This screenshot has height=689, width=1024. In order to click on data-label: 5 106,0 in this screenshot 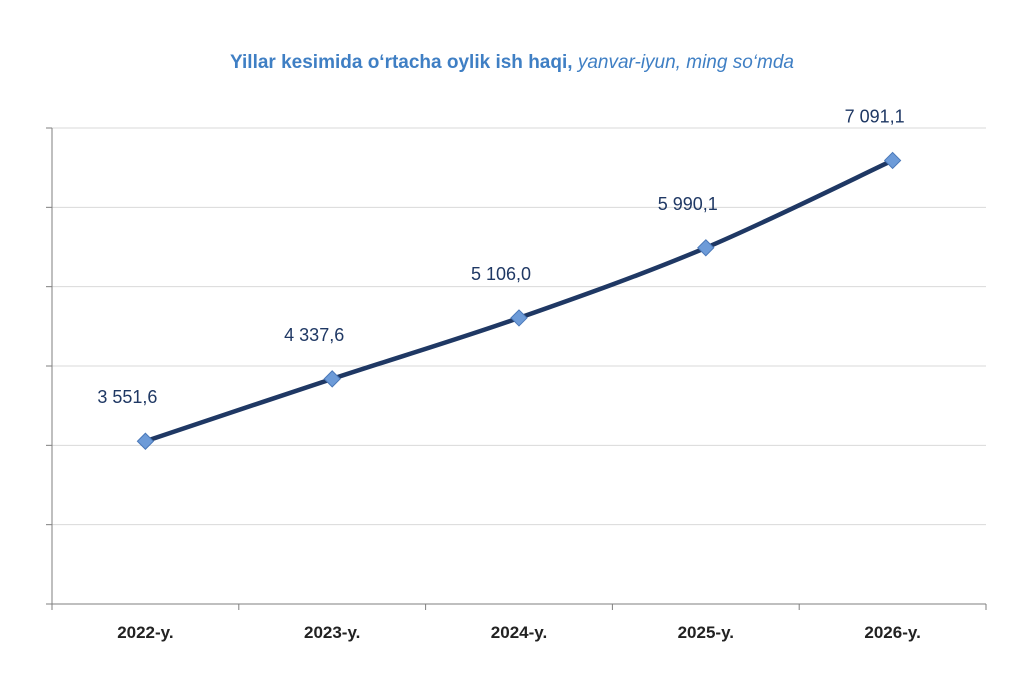, I will do `click(501, 274)`.